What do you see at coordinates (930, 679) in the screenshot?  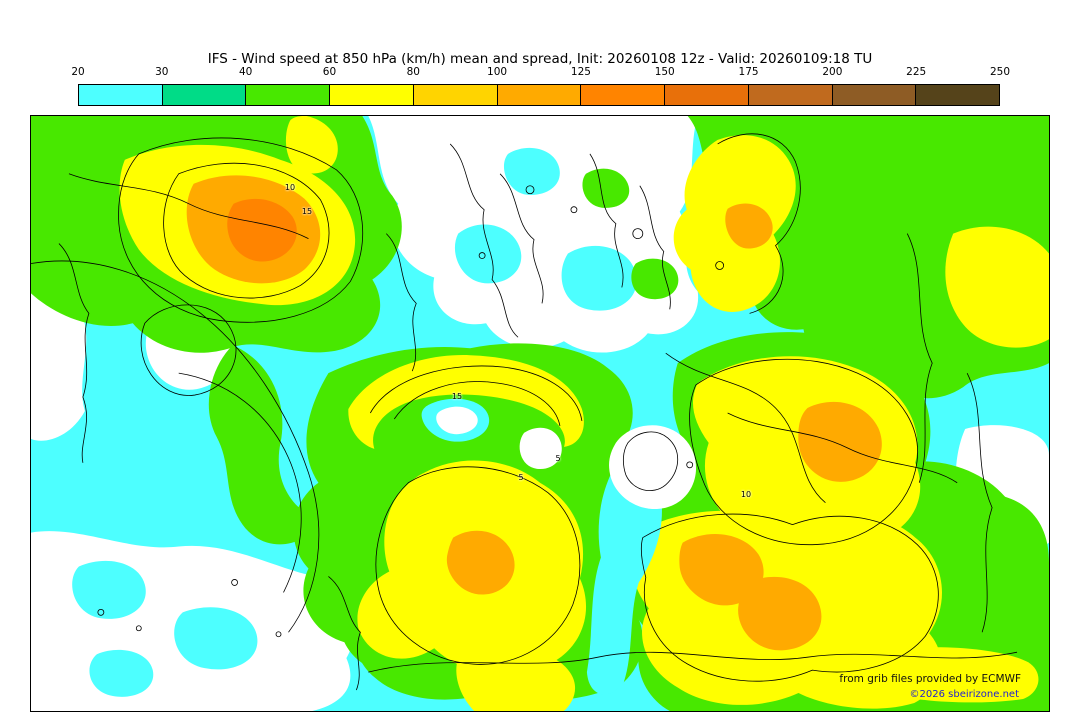 I see `attribution-source: from grib files provided by ECMWF` at bounding box center [930, 679].